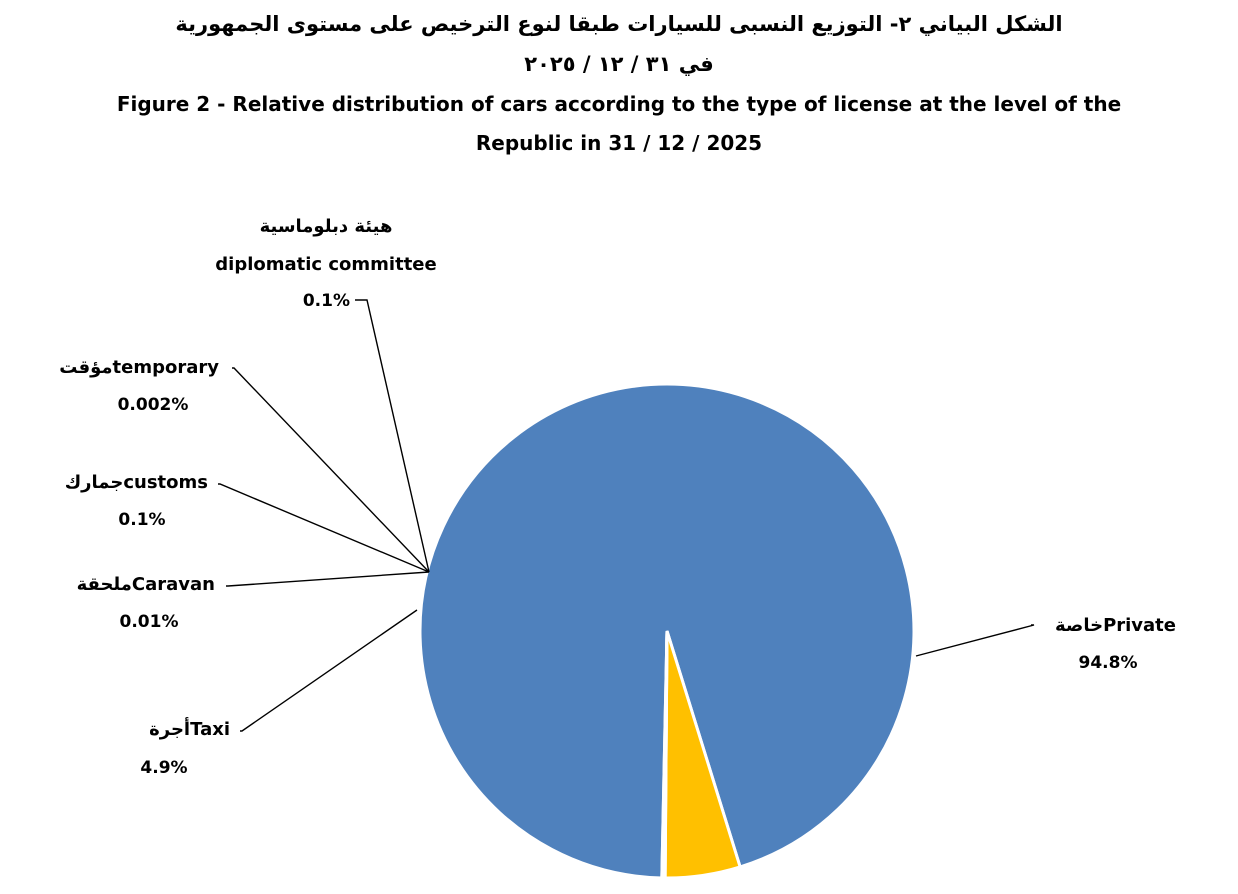 This screenshot has height=894, width=1238. I want to click on title-english-line2: Republic in 31 / 12 / 2025, so click(619, 143).